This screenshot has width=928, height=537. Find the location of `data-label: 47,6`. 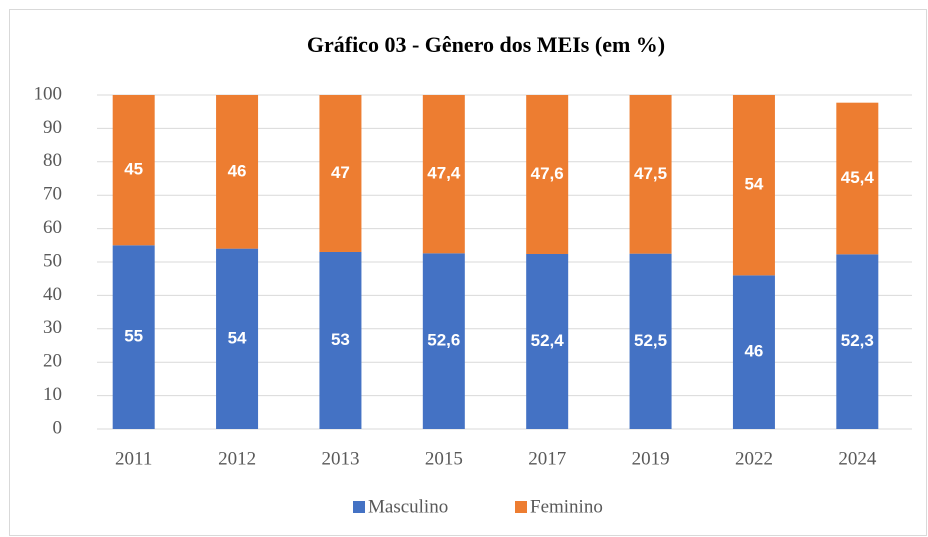

data-label: 47,6 is located at coordinates (547, 173).